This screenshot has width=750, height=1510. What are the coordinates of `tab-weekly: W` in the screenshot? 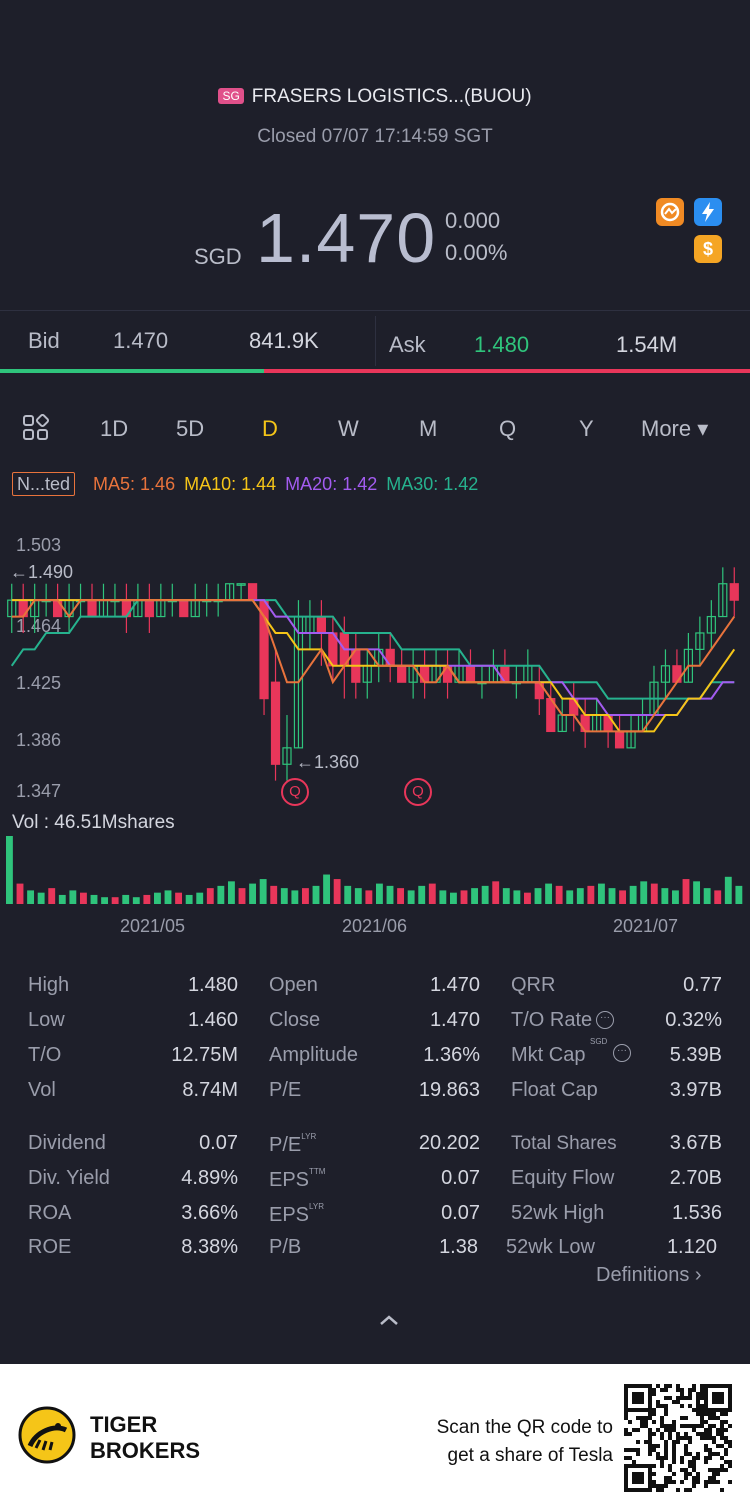 It's located at (348, 428).